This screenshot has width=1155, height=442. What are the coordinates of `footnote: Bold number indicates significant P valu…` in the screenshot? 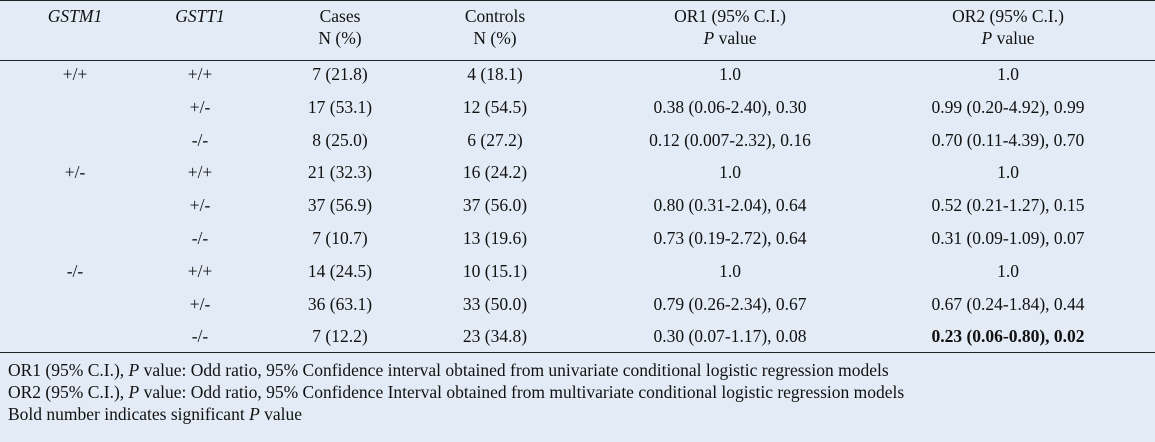 It's located at (155, 414).